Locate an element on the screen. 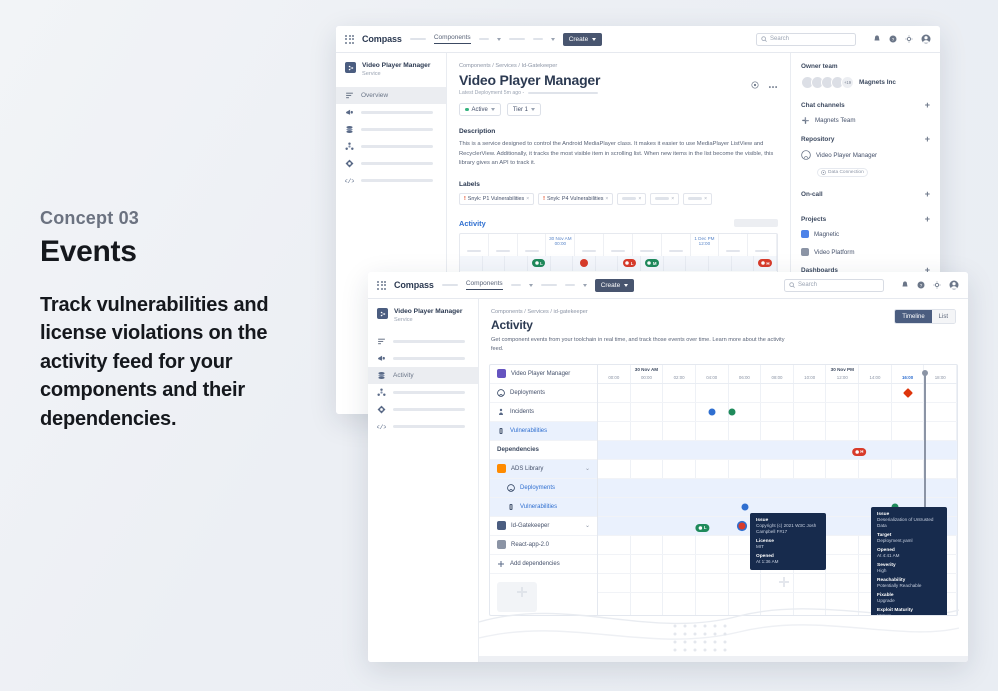  row-label-text: Video Player Manager is located at coordinates (541, 373).